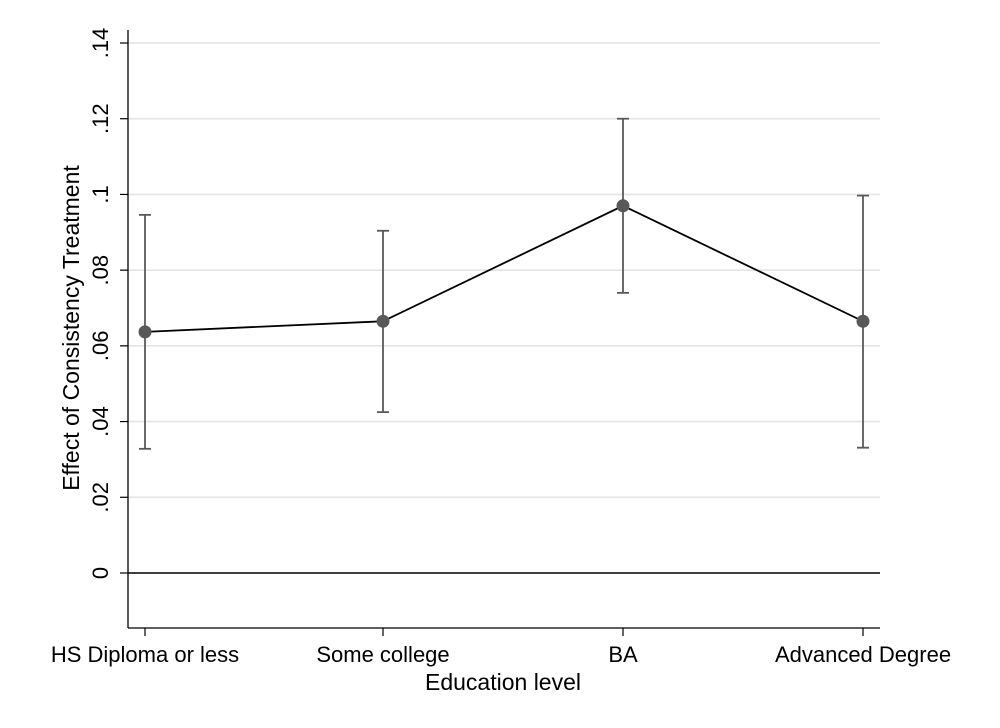 Image resolution: width=1000 pixels, height=728 pixels. I want to click on y-tick-label: .1, so click(100, 194).